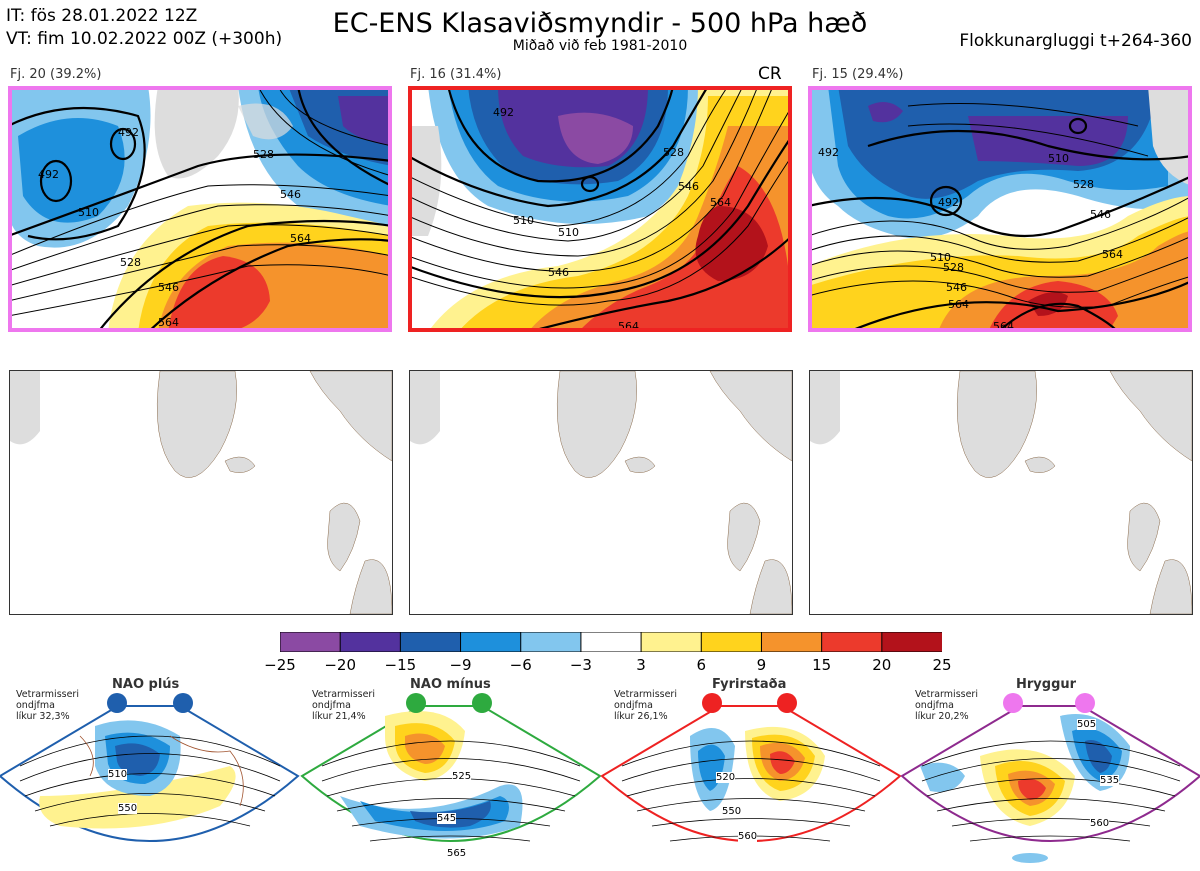  Describe the element at coordinates (128, 808) in the screenshot. I see `regime-1-contour-label: 550` at that location.